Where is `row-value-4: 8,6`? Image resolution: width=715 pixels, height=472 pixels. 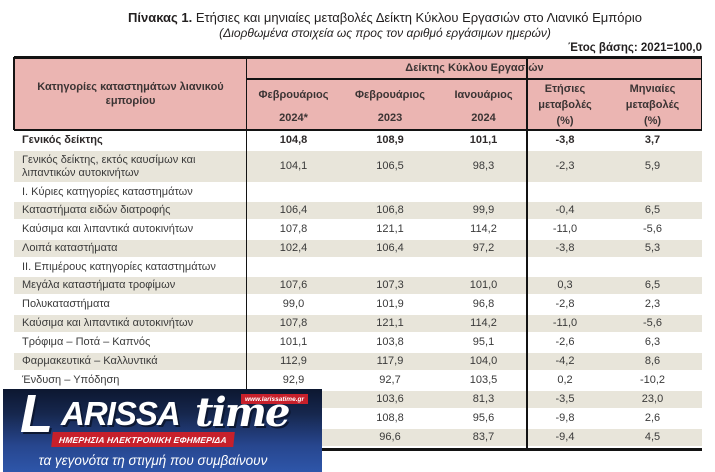 row-value-4: 8,6 is located at coordinates (652, 361).